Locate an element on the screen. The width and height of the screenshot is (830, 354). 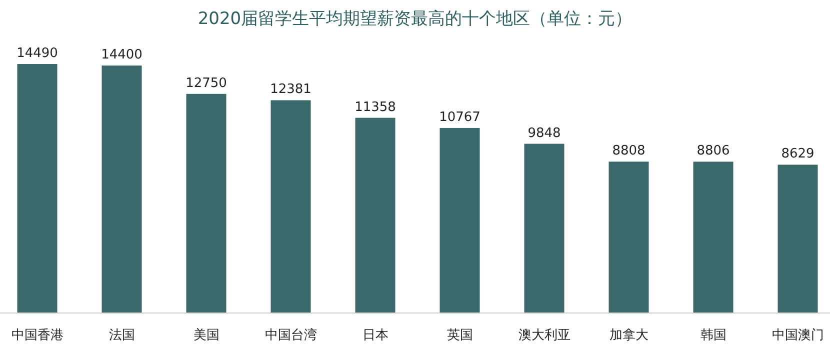
data-label: 12750 is located at coordinates (206, 83).